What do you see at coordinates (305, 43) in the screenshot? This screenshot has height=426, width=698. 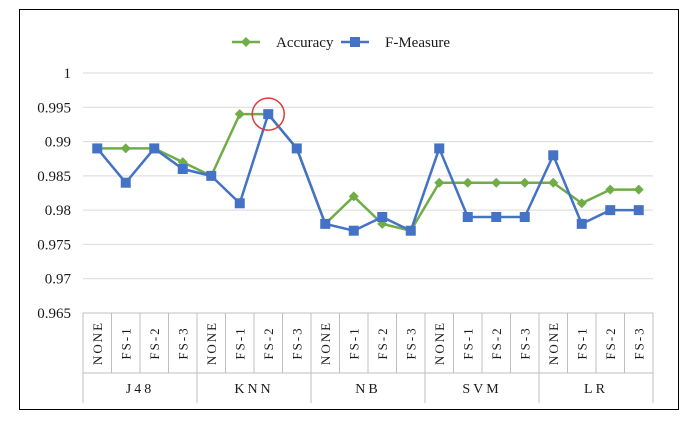 I see `legend-label: Accuracy` at bounding box center [305, 43].